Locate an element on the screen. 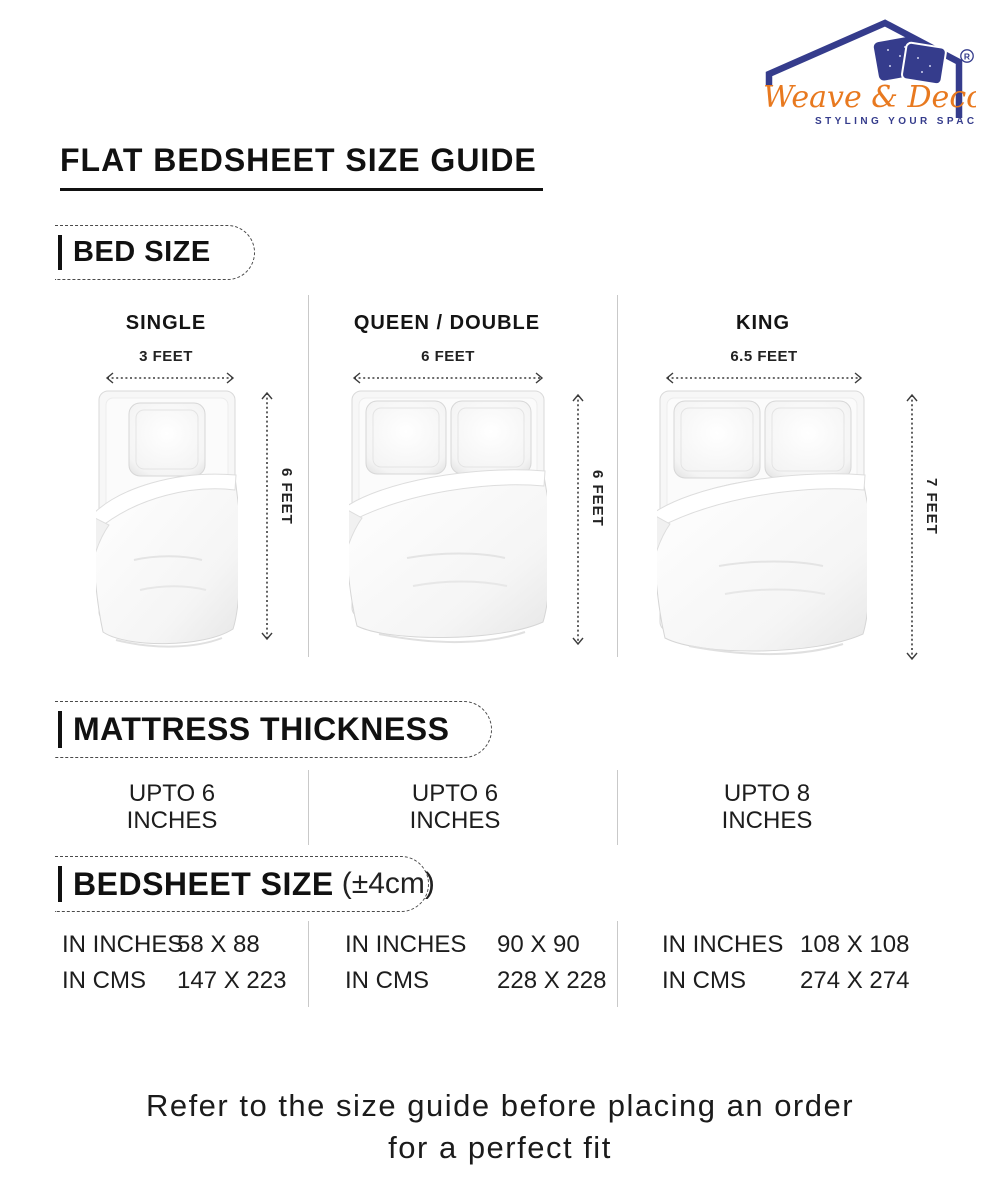 The height and width of the screenshot is (1200, 1000). width-label-queen: 6 FEET is located at coordinates (448, 356).